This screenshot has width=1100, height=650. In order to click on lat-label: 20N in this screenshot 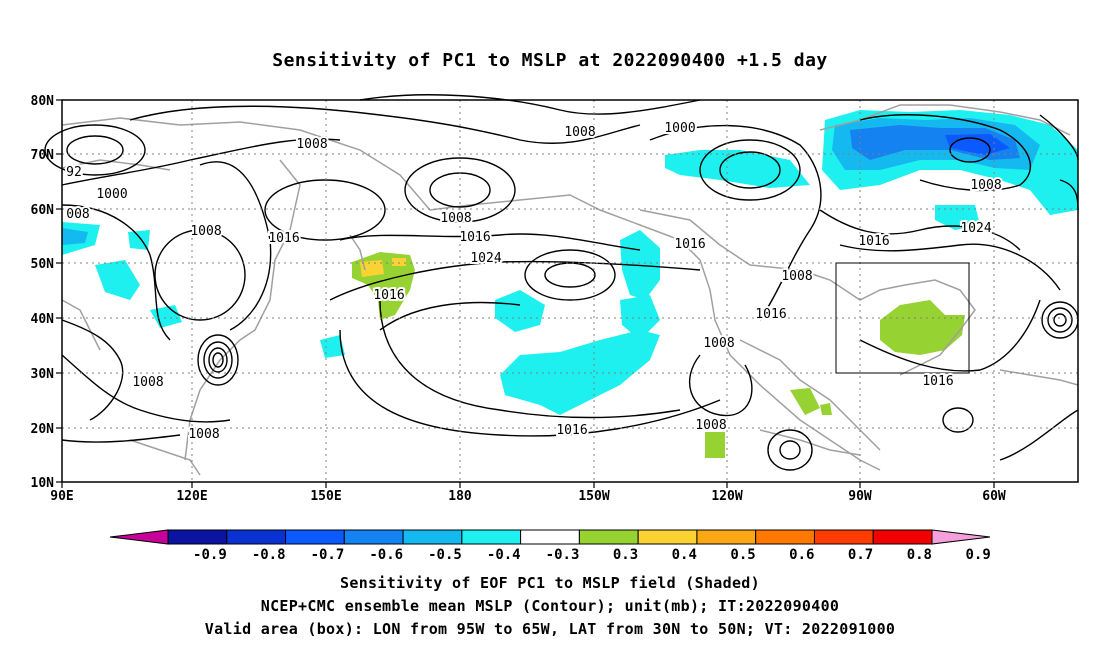, I will do `click(43, 429)`.